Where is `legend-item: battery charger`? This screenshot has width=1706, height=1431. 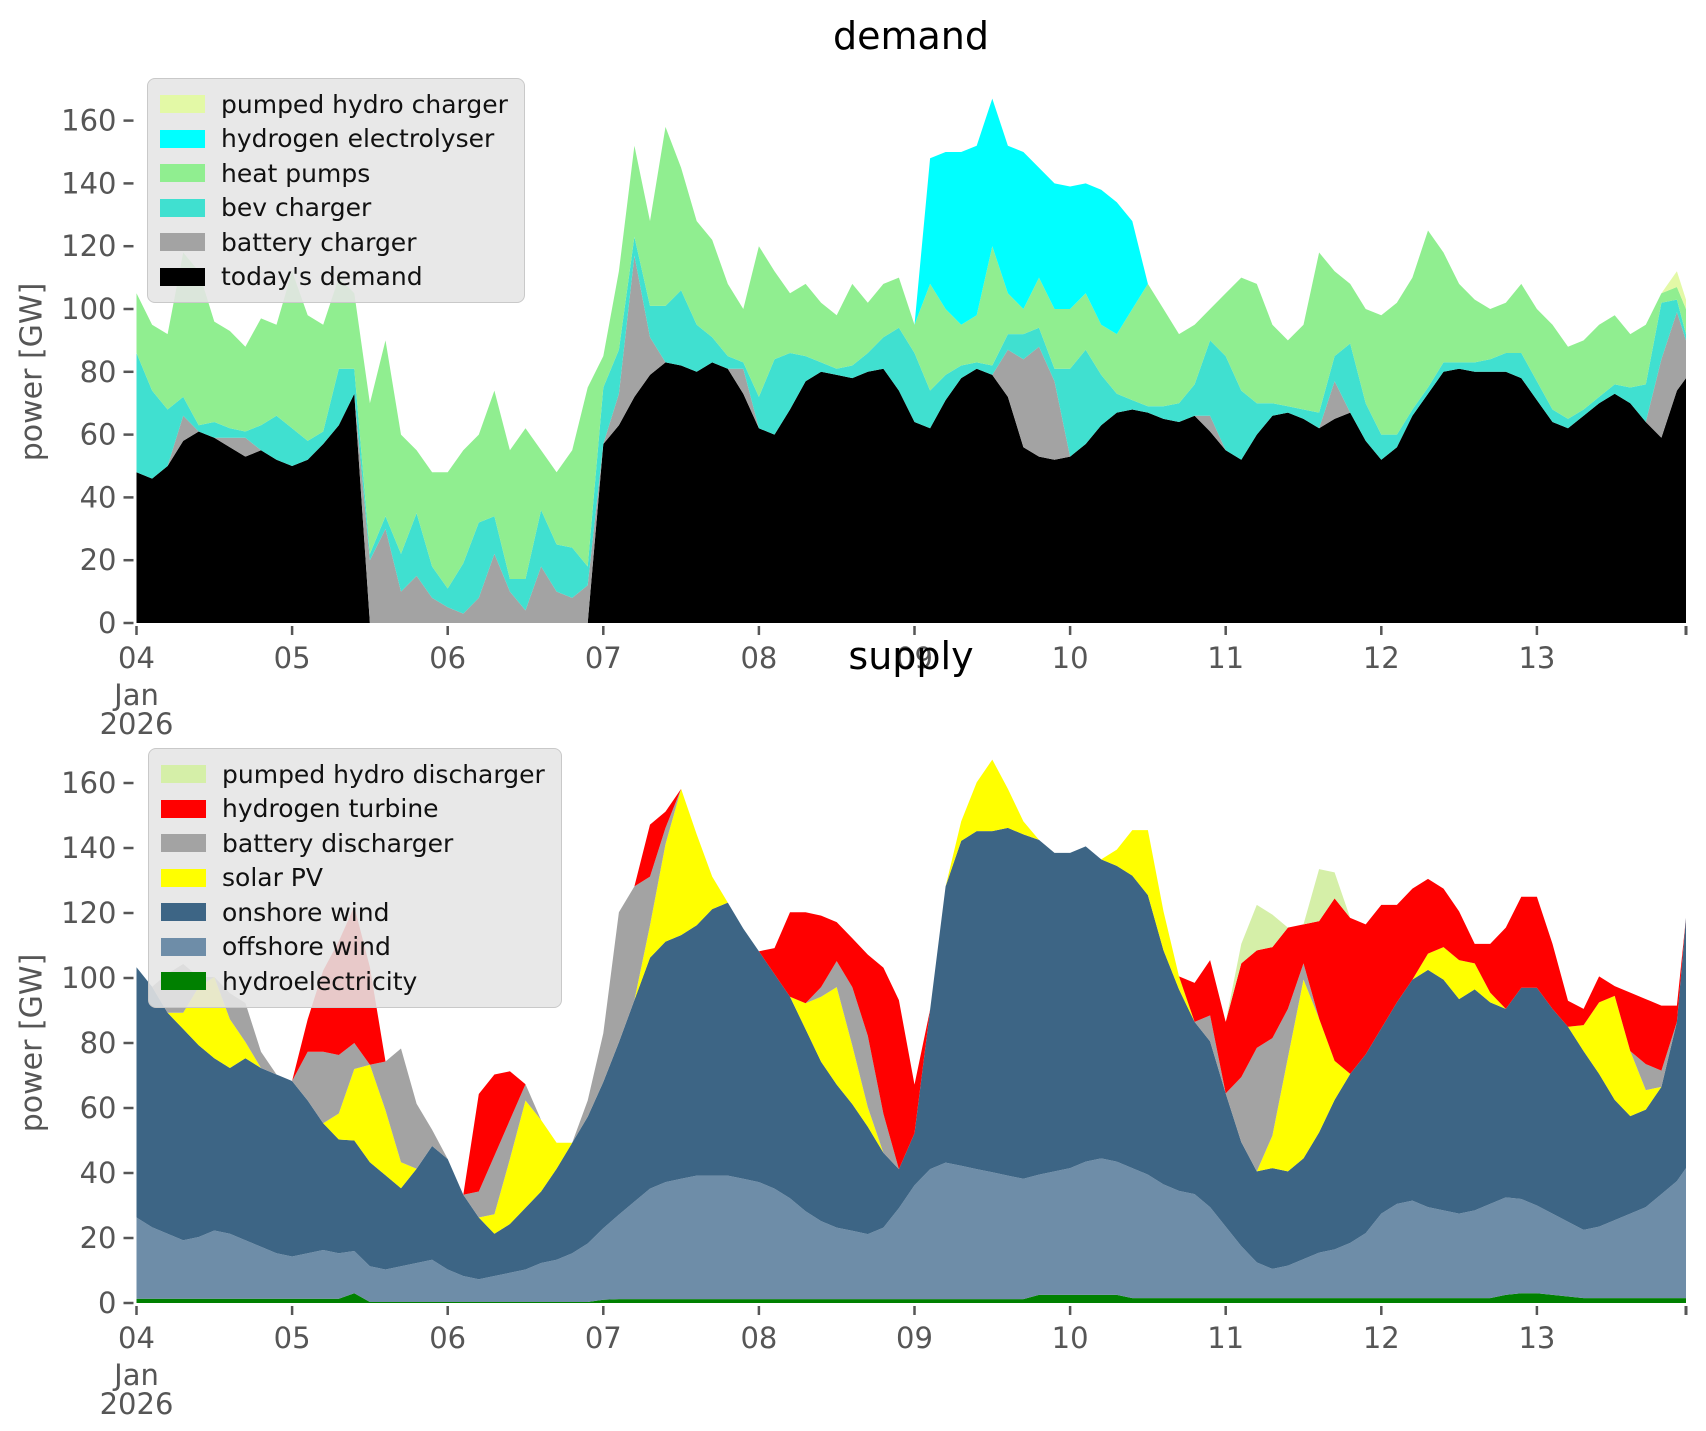 legend-item: battery charger is located at coordinates (334, 242).